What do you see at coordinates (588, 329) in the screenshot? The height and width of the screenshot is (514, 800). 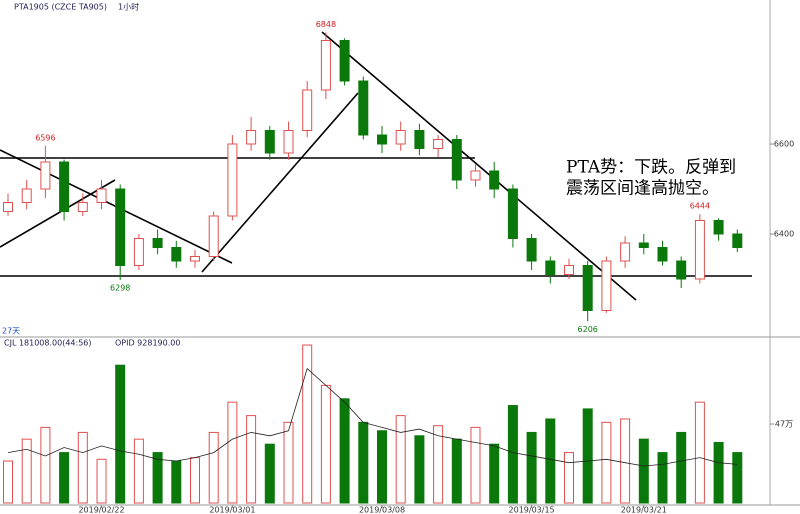 I see `price-label: 6206` at bounding box center [588, 329].